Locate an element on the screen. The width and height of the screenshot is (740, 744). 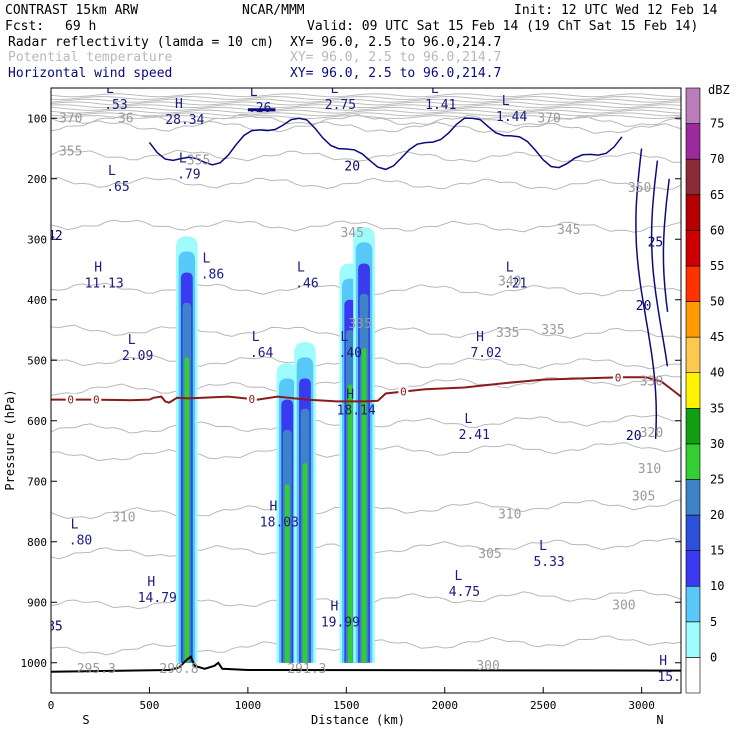
wind-label: 85 is located at coordinates (55, 626).